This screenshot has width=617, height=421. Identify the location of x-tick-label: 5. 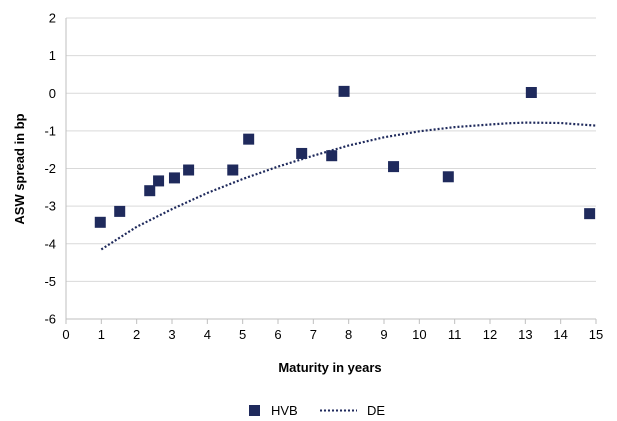
(242, 334).